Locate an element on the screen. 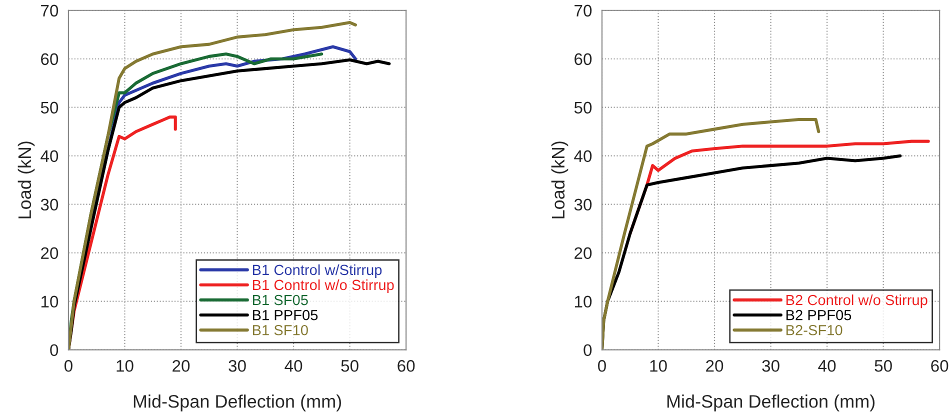 This screenshot has height=415, width=951. legend-label: B1 SF10 is located at coordinates (280, 330).